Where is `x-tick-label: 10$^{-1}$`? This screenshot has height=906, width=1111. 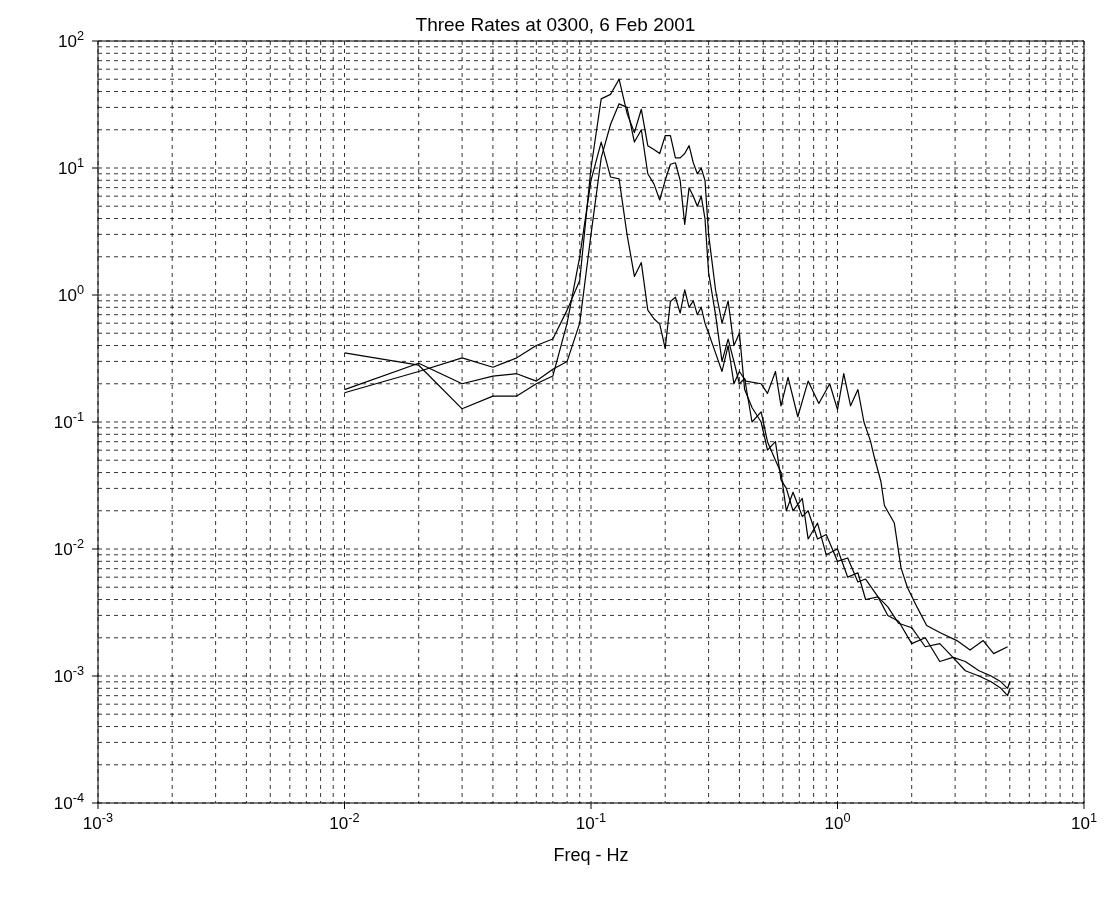
x-tick-label: 10$^{-1}$ is located at coordinates (591, 821).